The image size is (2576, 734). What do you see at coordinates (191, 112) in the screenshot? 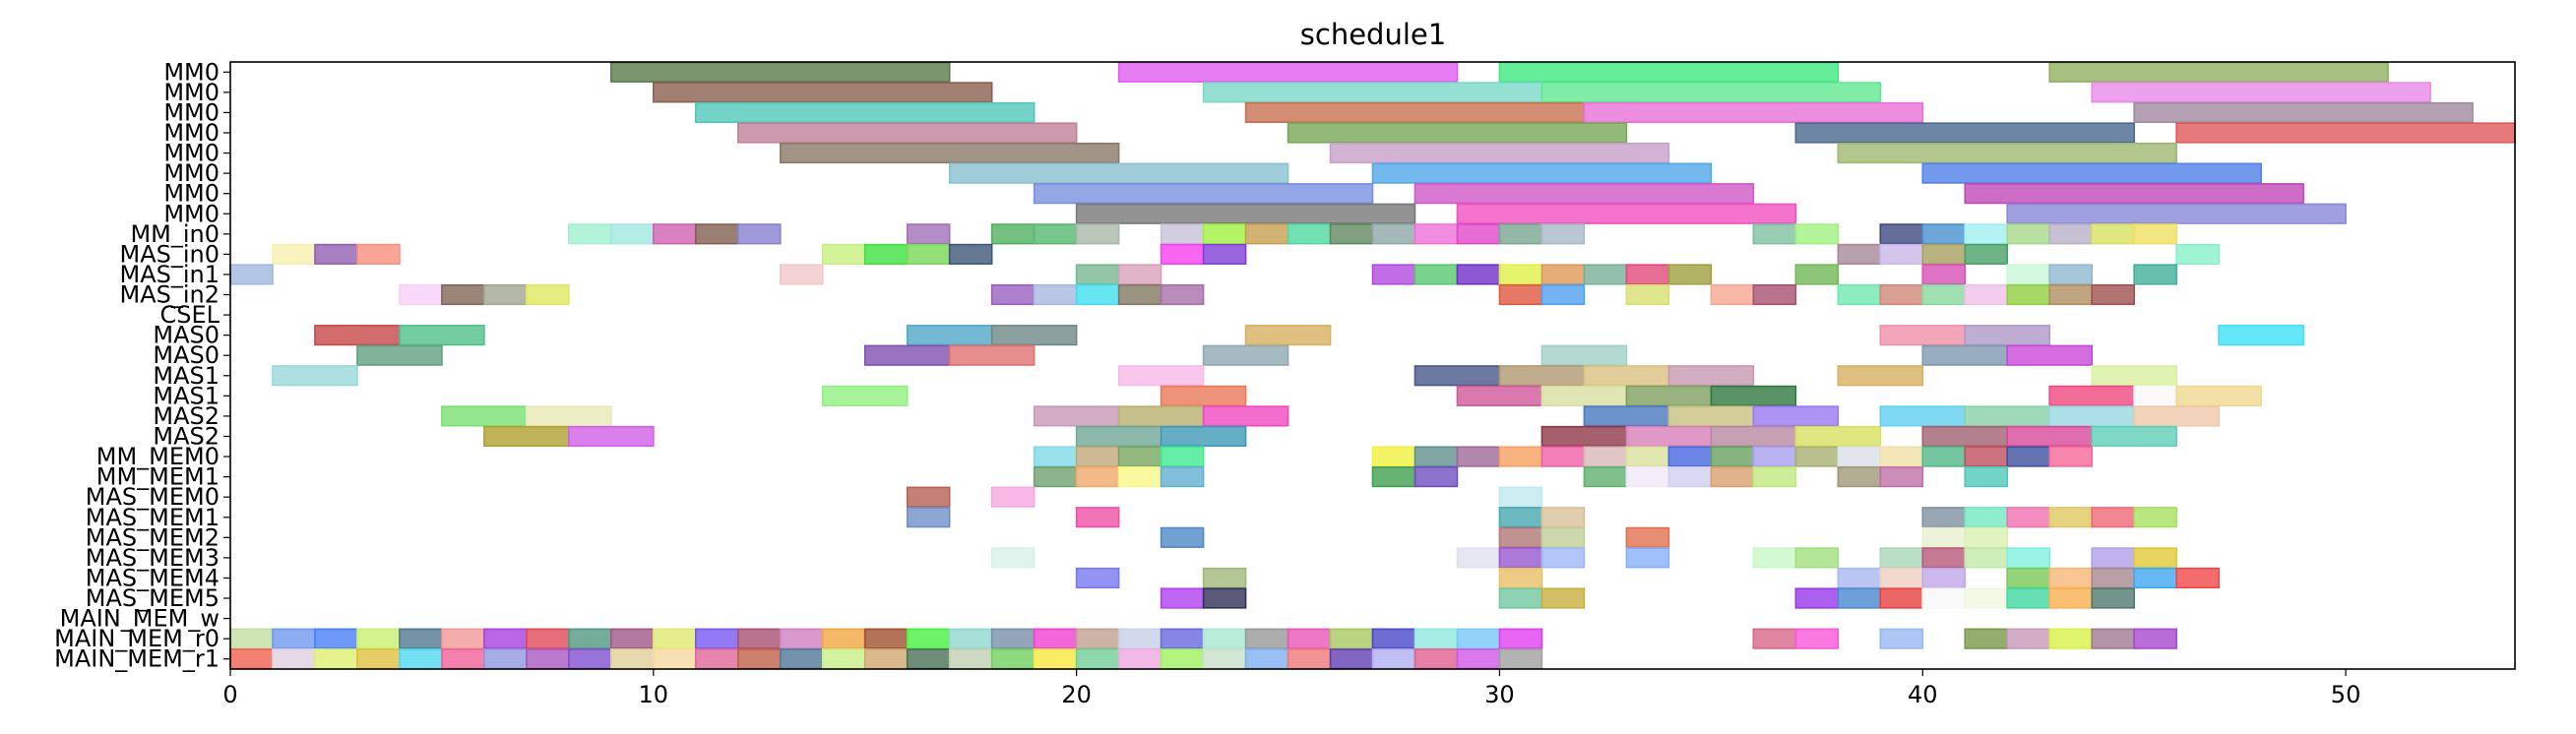
I see `y-tick-label: MM0` at bounding box center [191, 112].